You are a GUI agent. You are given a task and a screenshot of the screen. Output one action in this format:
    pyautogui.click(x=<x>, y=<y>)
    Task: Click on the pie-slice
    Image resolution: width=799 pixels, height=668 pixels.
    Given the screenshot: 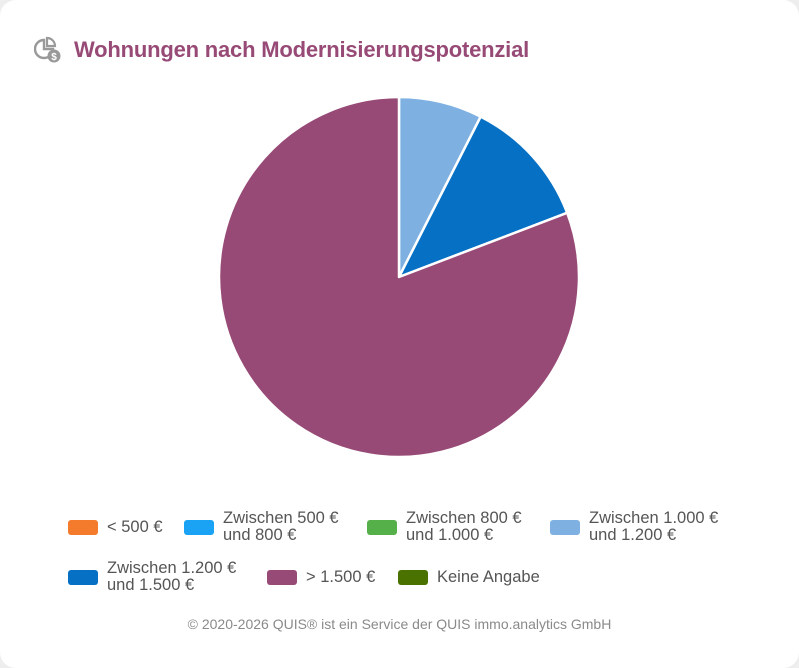 What is the action you would take?
    pyautogui.click(x=483, y=197)
    